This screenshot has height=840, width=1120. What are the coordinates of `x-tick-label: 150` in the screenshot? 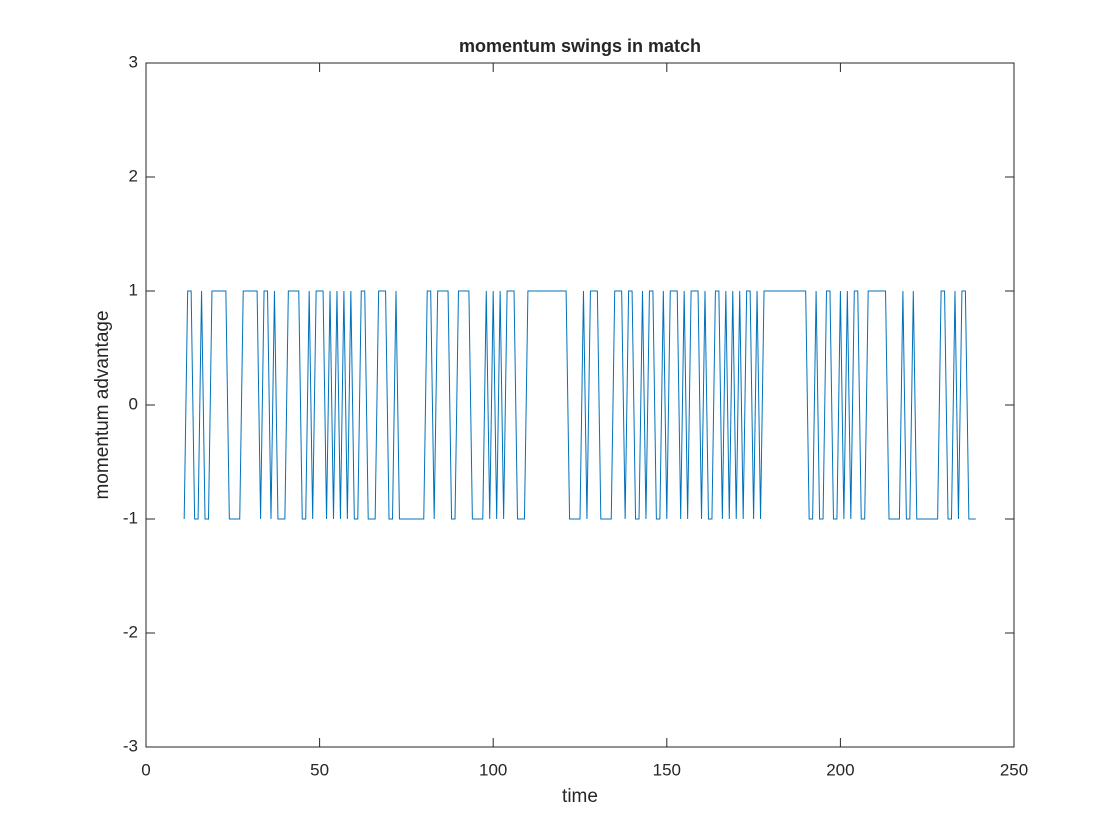 It's located at (667, 769).